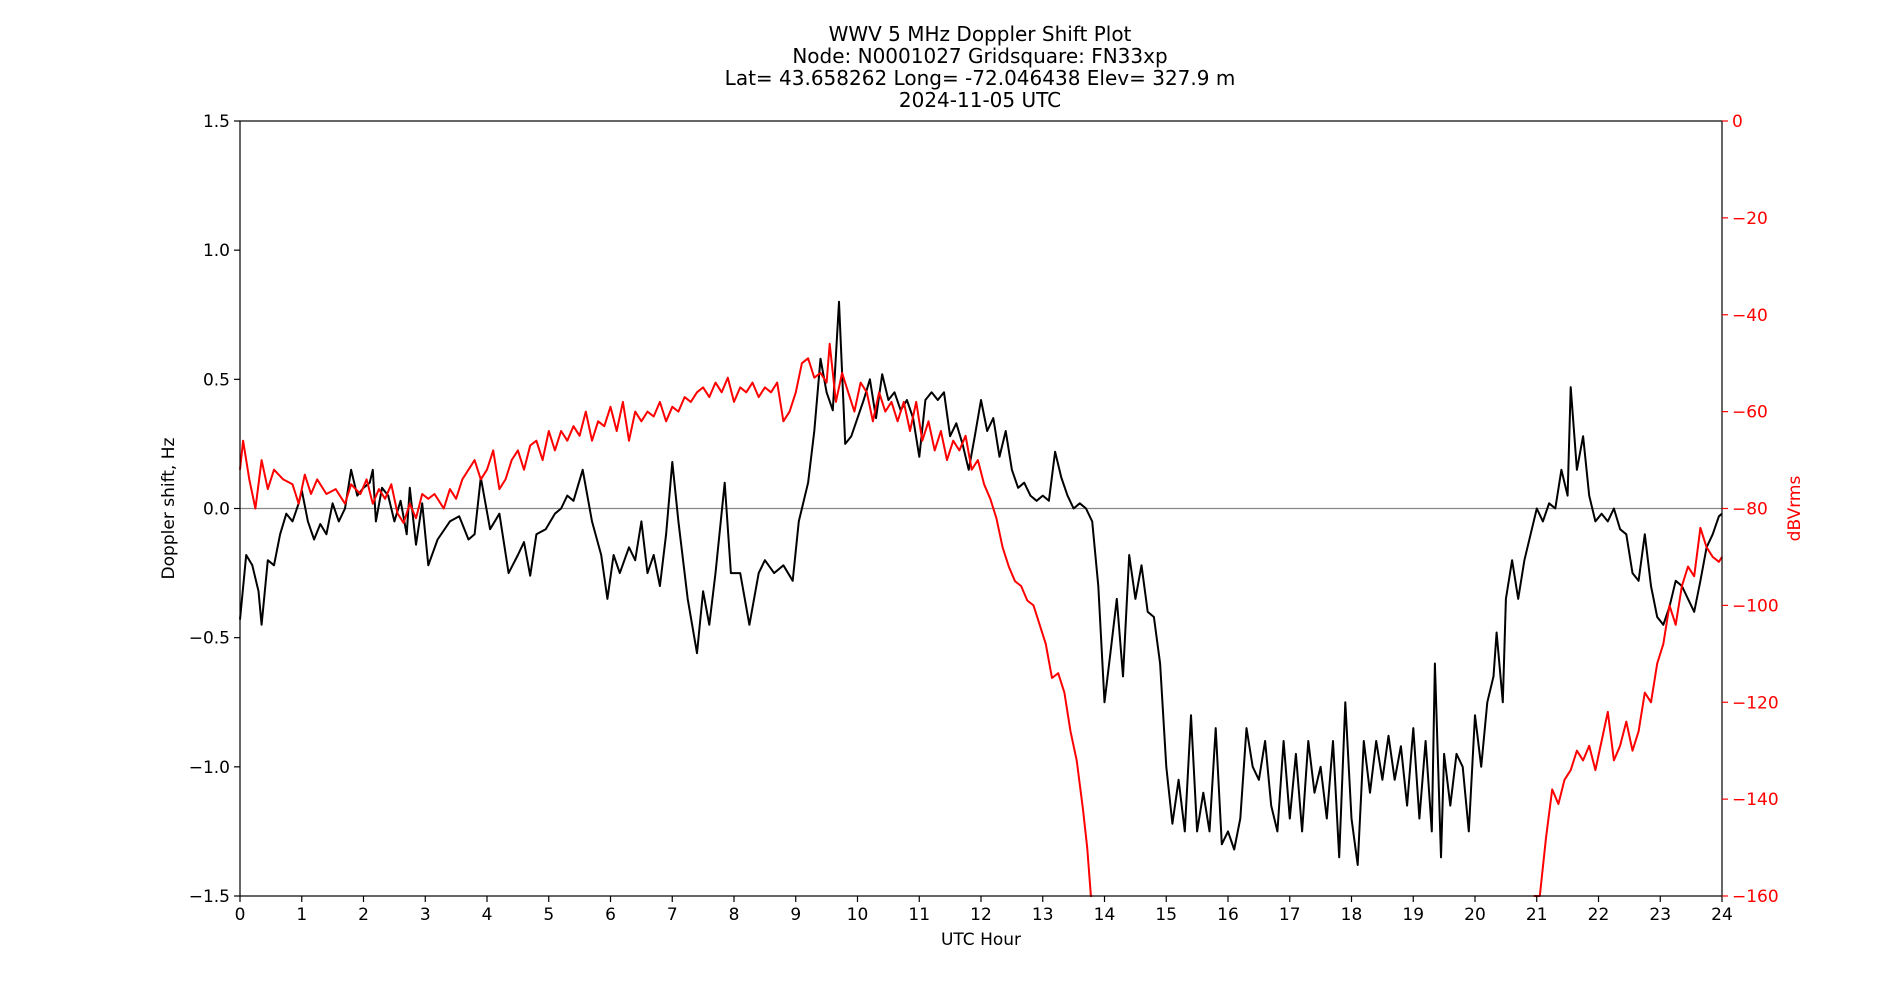 This screenshot has height=1000, width=1900. What do you see at coordinates (1755, 606) in the screenshot?
I see `y-right-tick-label: −100` at bounding box center [1755, 606].